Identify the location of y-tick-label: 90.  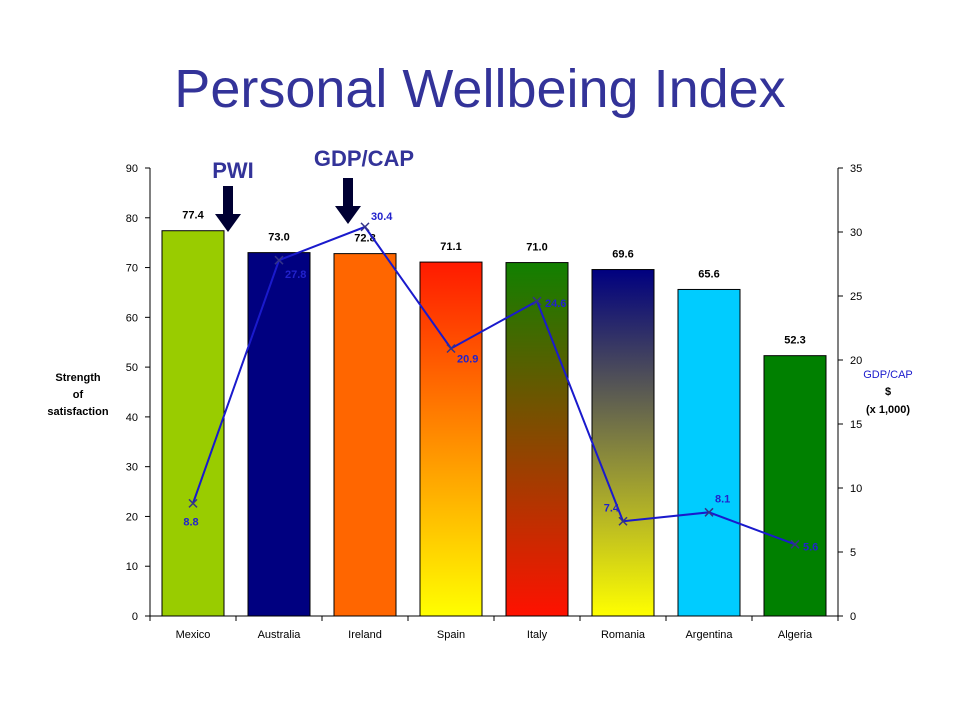
(132, 169).